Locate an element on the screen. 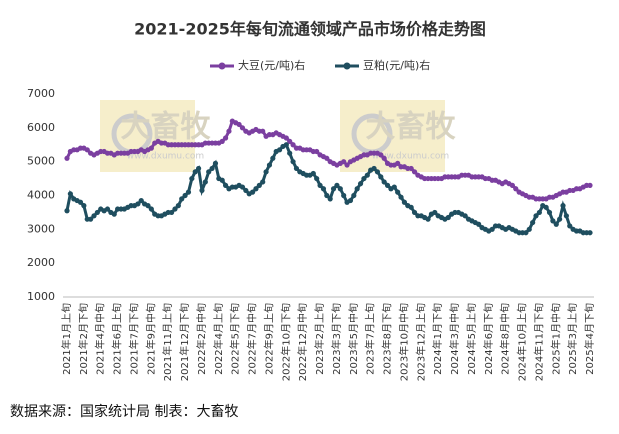 The height and width of the screenshot is (434, 619). x-tick-label: 2021年6月上旬 is located at coordinates (117, 339).